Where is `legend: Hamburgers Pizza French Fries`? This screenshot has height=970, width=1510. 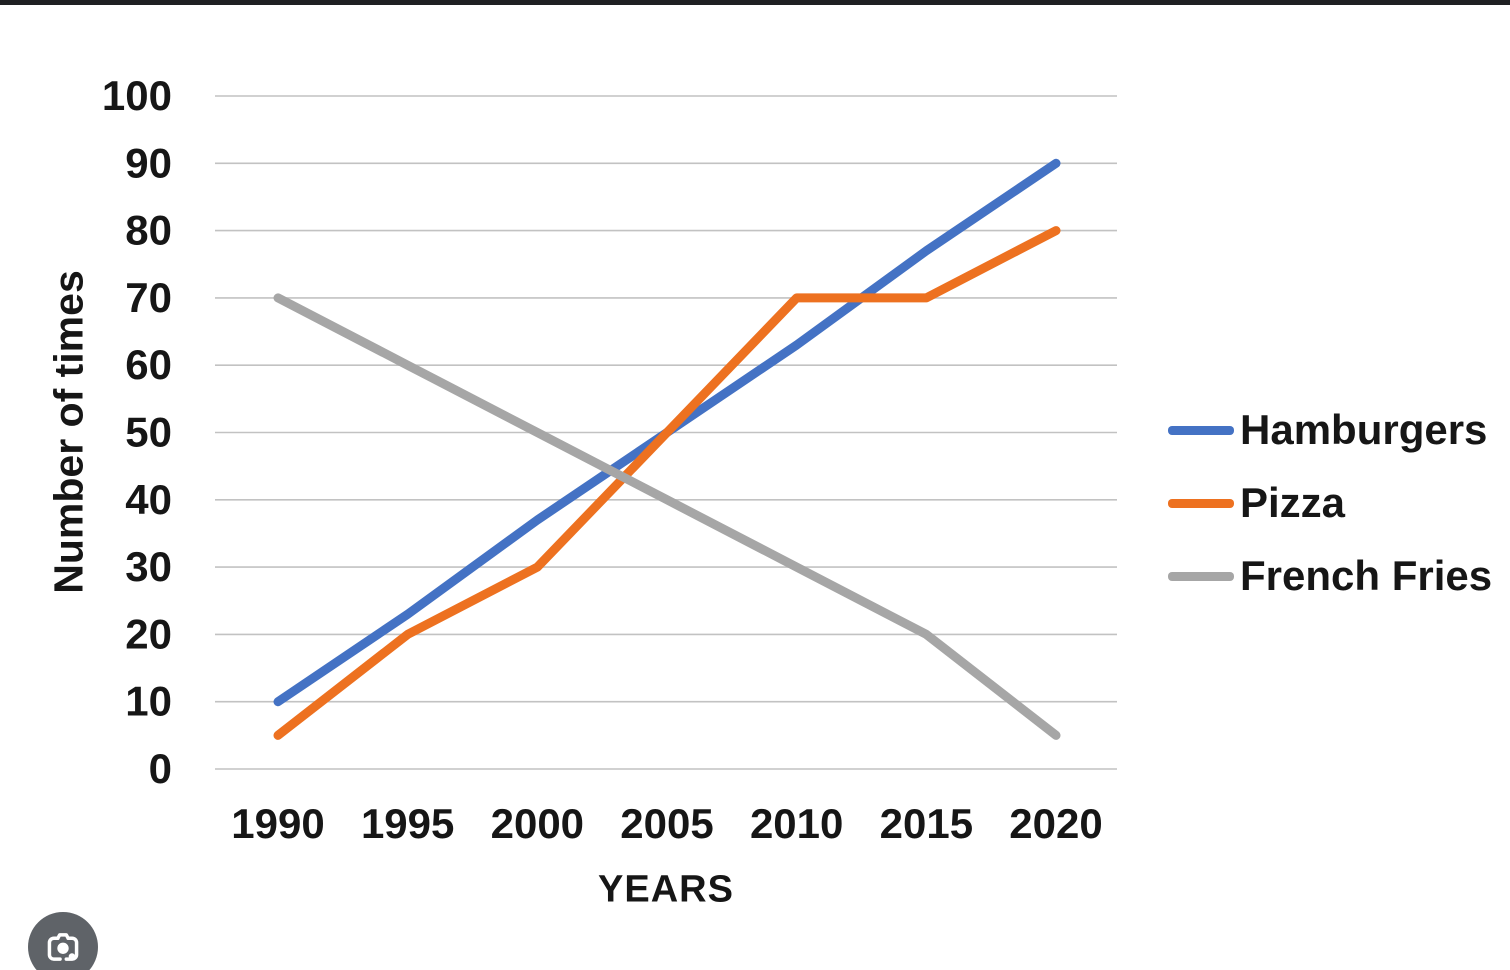
legend: Hamburgers Pizza French Fries is located at coordinates (1330, 503).